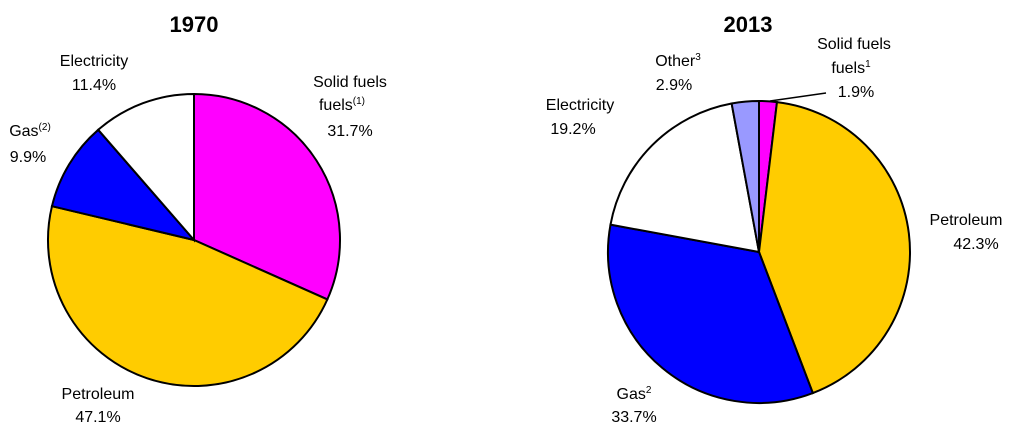 This screenshot has width=1016, height=426. Describe the element at coordinates (349, 131) in the screenshot. I see `label-1970-solid-fuels-value: 31.7%` at that location.